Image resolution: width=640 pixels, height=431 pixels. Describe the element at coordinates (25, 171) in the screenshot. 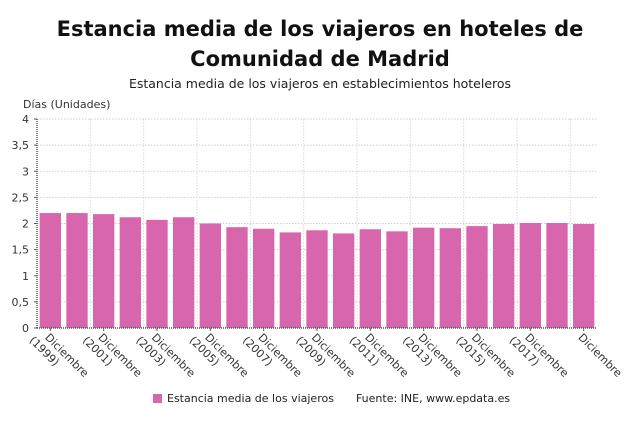

I see `y-tick-label: 3` at that location.